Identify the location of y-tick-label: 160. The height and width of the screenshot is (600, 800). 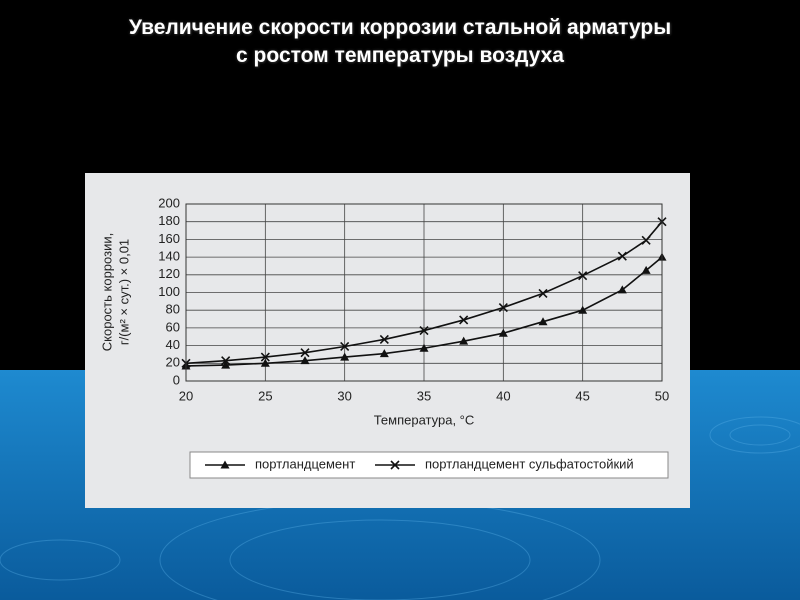
(169, 238).